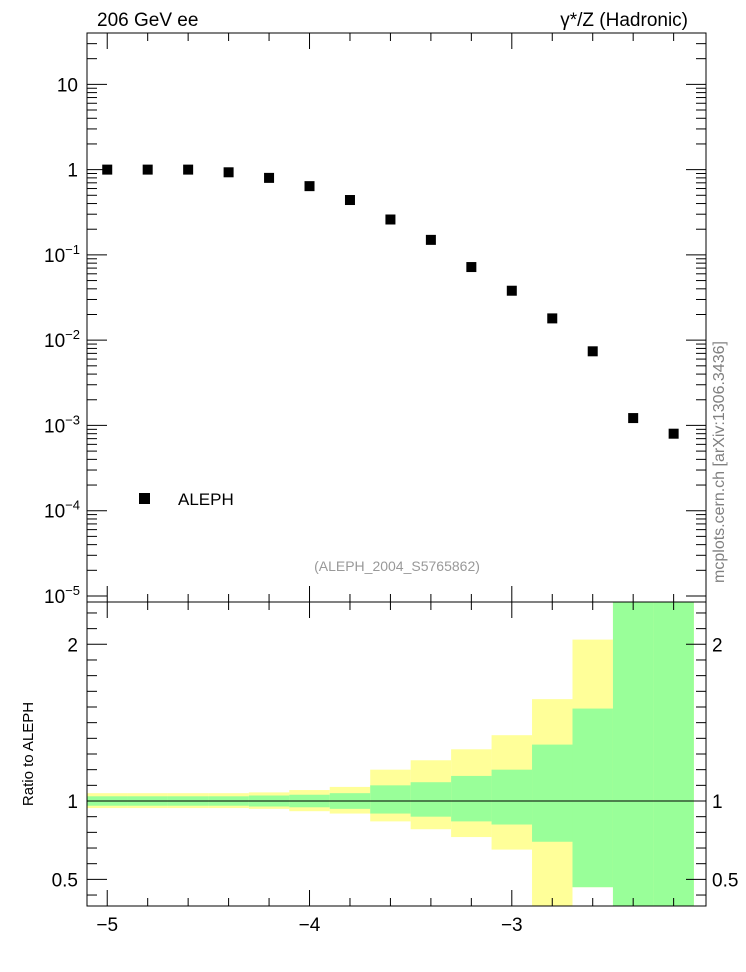 The image size is (746, 972). I want to click on legend: ALEPH, so click(186, 499).